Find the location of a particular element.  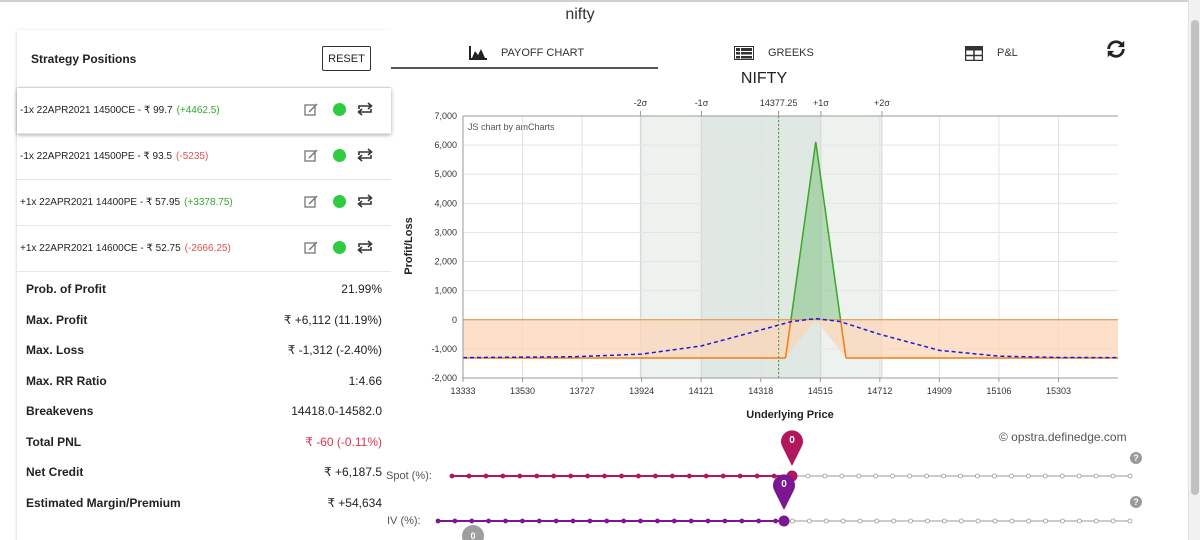

grid-table-icon is located at coordinates (974, 53).